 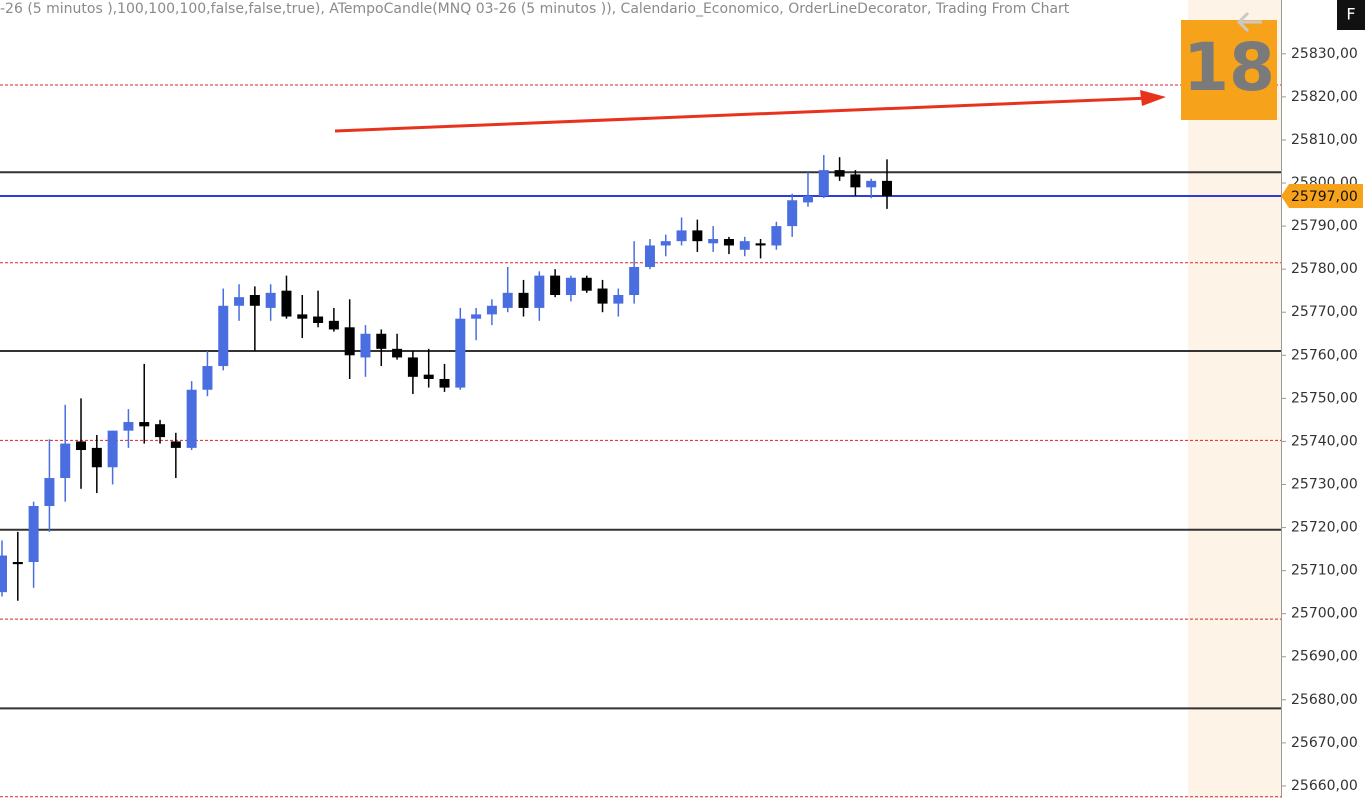 What do you see at coordinates (1324, 614) in the screenshot?
I see `y-tick-label: 25700,00` at bounding box center [1324, 614].